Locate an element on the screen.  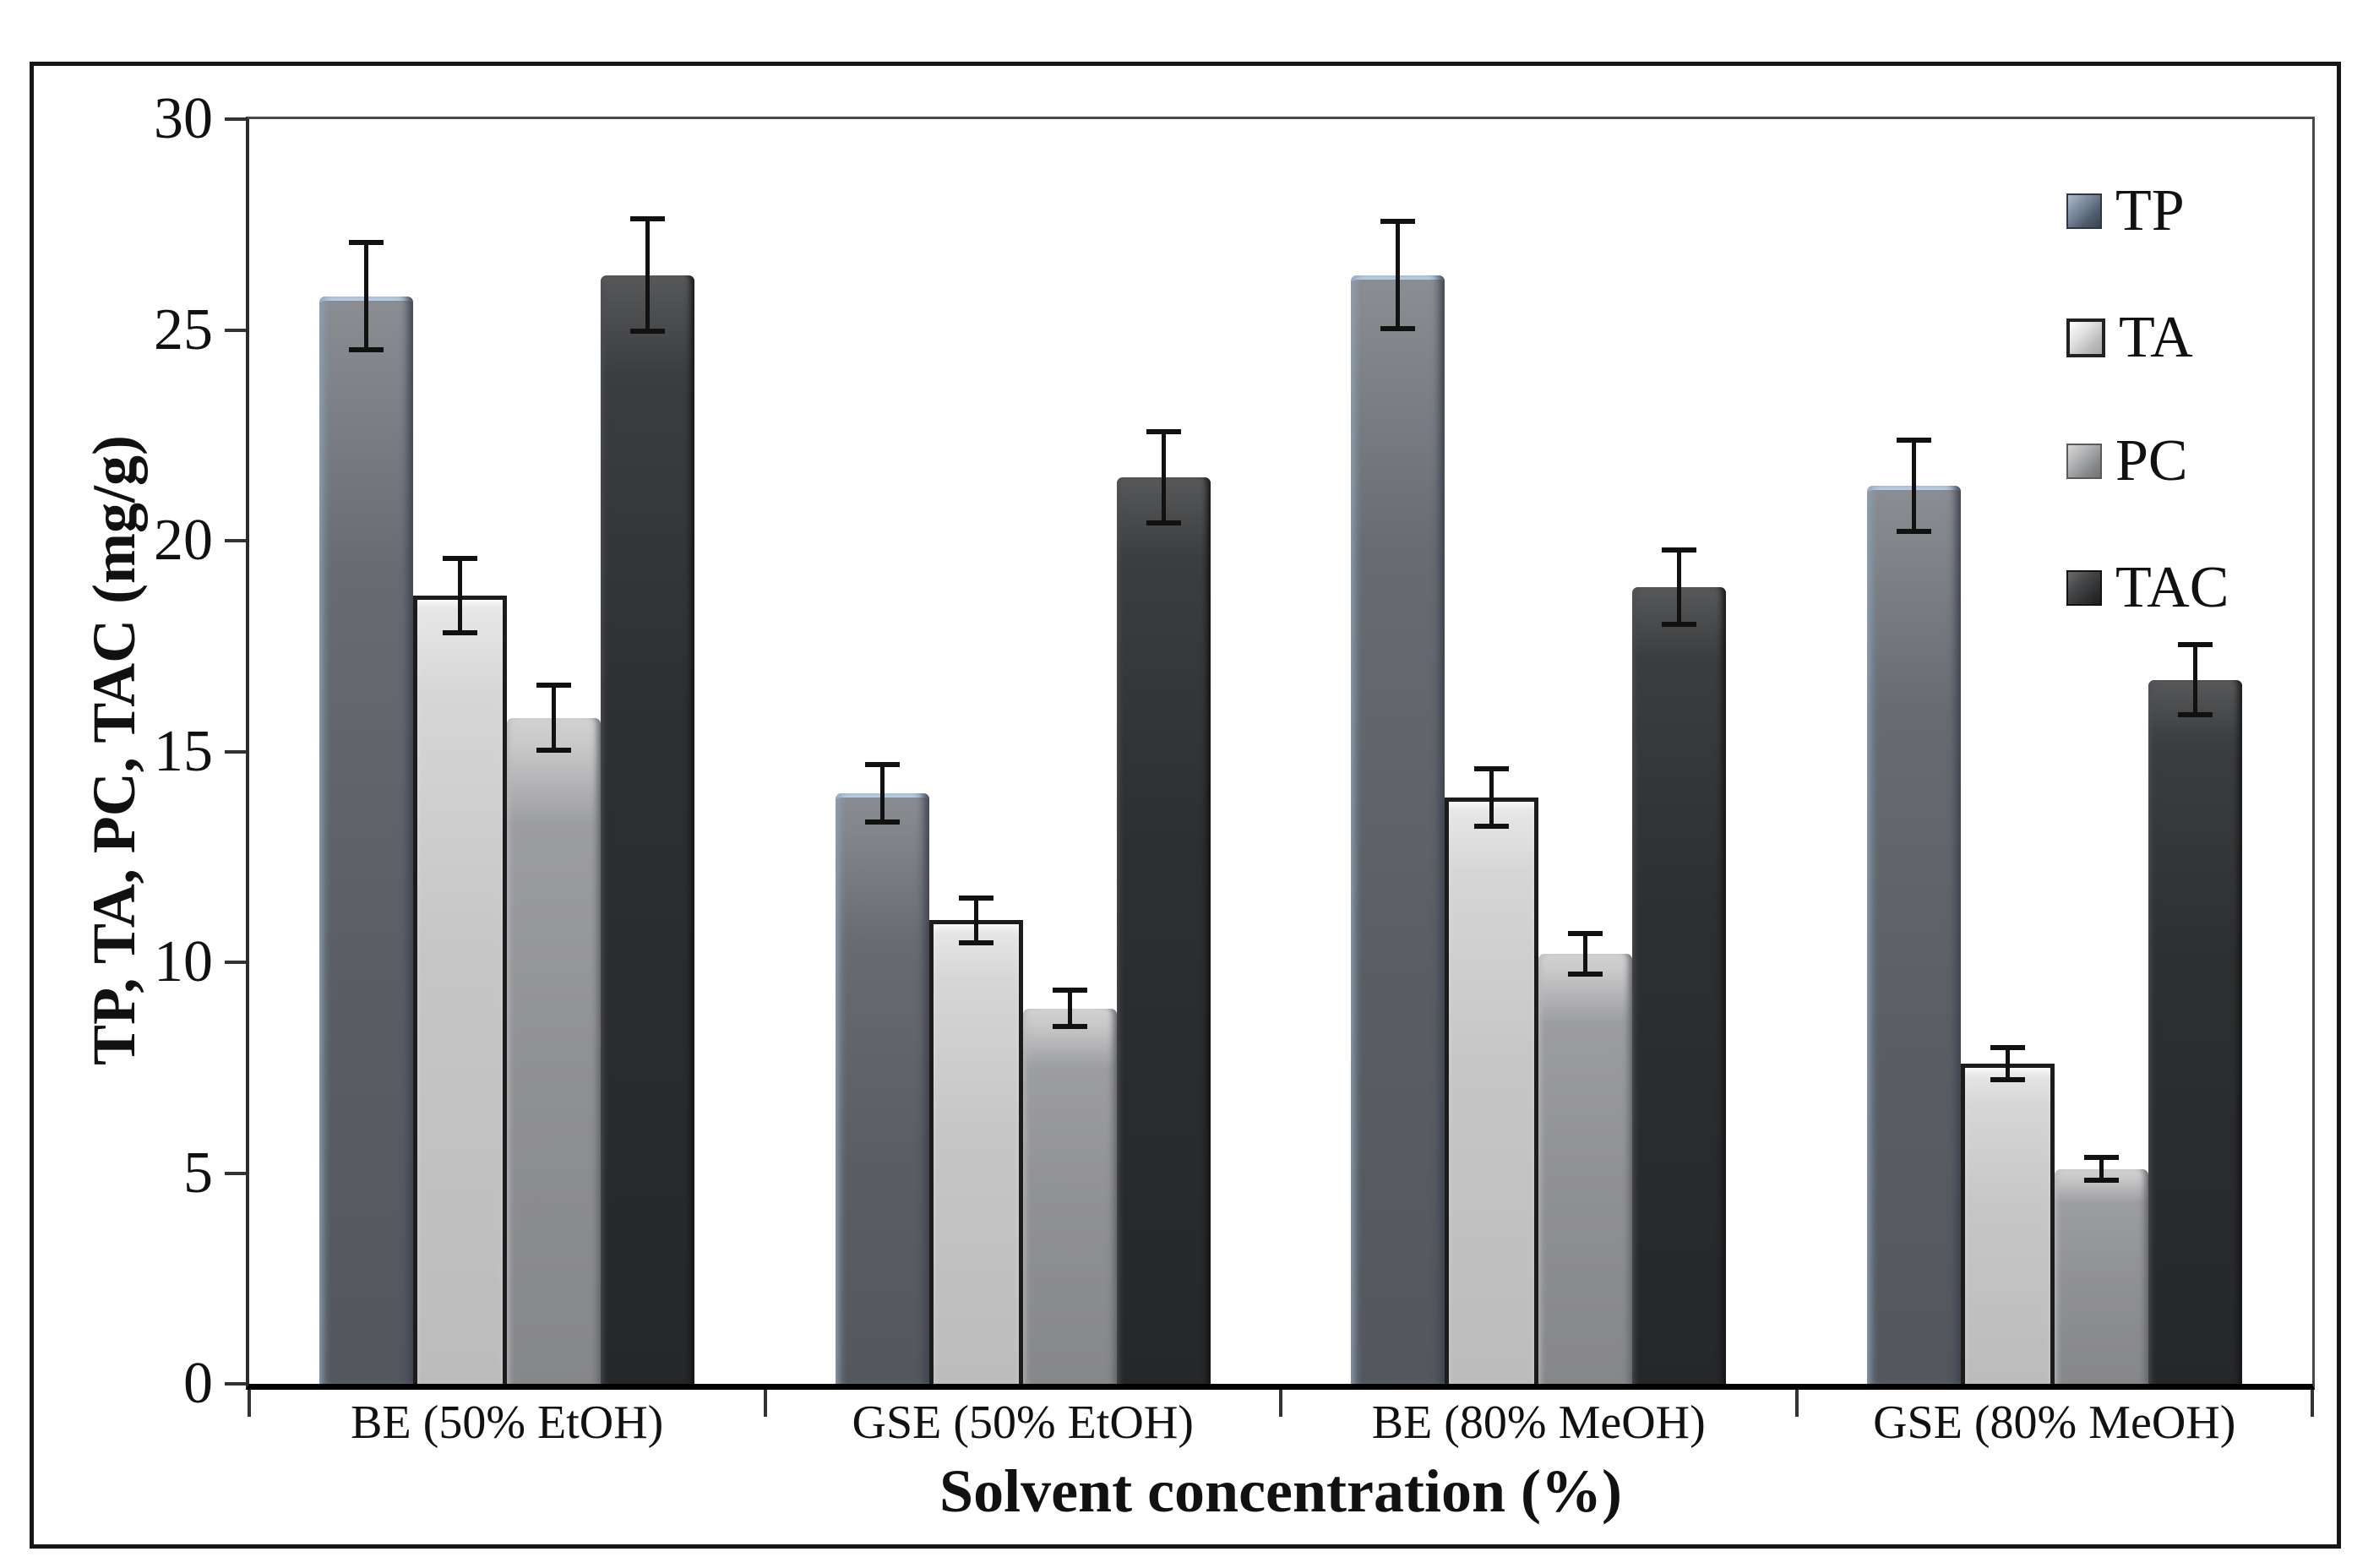
tac-legend-marker-icon is located at coordinates (2084, 588).